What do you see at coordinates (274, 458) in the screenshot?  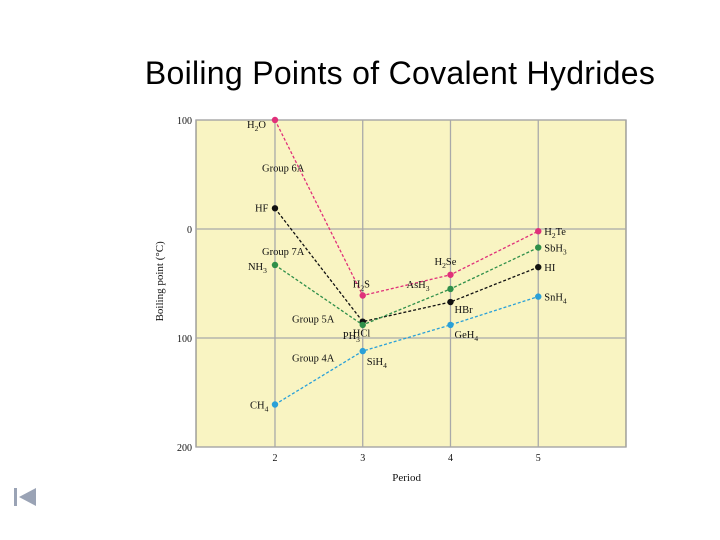 I see `x-tick-label: 2` at bounding box center [274, 458].